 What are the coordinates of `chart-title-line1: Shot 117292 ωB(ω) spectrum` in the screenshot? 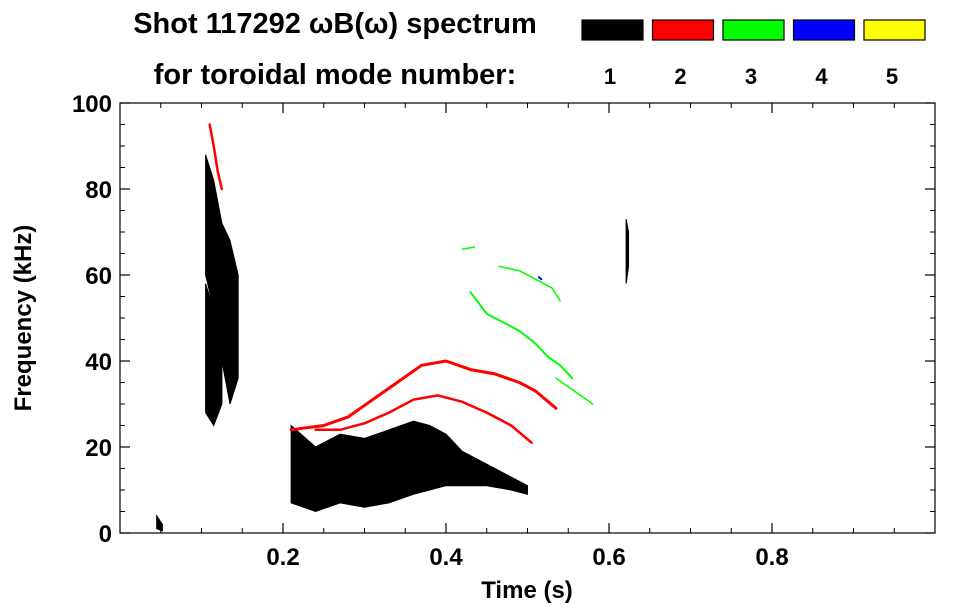 It's located at (335, 24).